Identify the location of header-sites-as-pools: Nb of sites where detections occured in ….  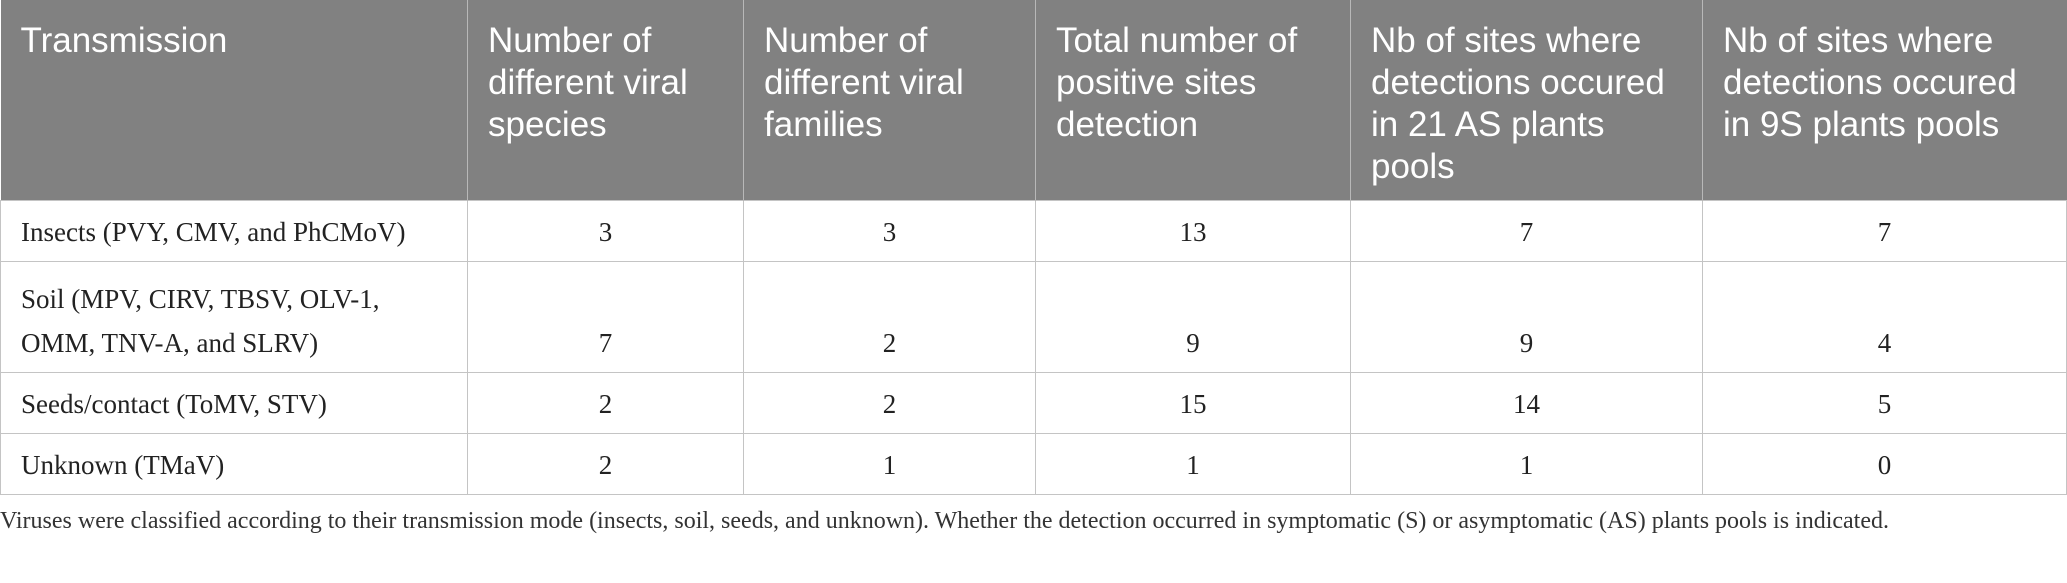
(1526, 100).